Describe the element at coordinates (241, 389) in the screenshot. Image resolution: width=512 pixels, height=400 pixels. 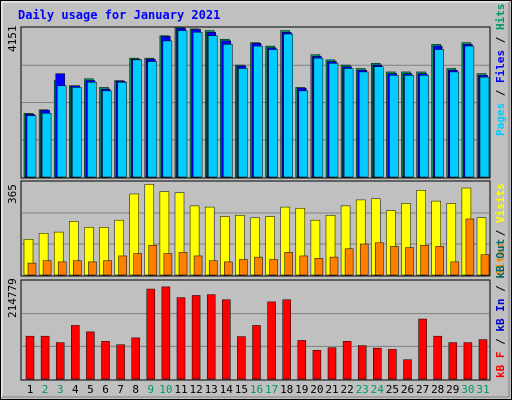
I see `x-tick-label: 15` at that location.